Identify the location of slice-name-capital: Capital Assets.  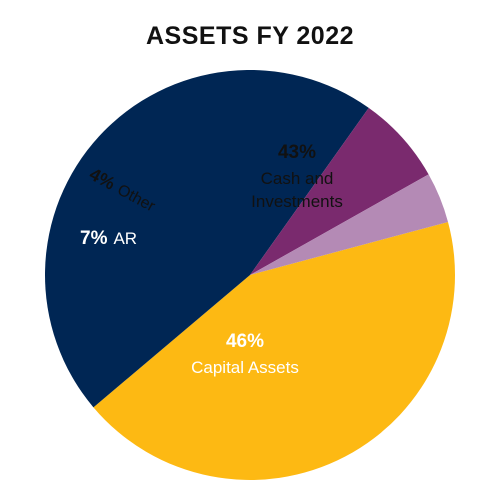
(245, 367).